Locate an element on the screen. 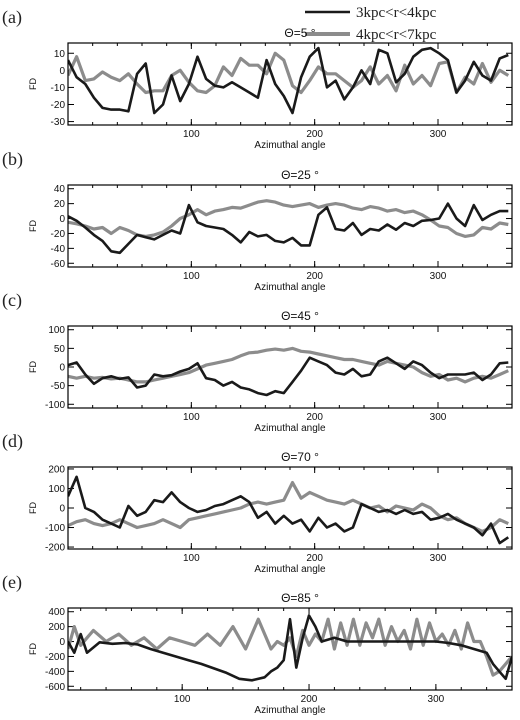  y-tick-label: 20 is located at coordinates (60, 204).